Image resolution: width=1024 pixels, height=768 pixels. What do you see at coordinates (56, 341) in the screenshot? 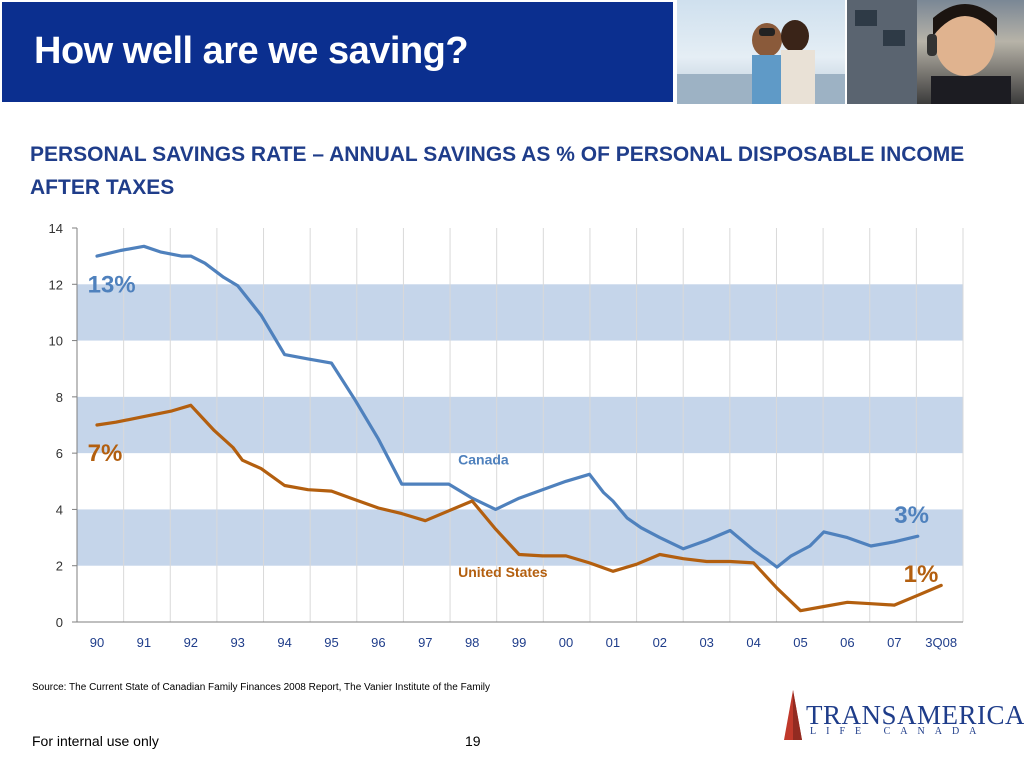
I see `y-tick-label-10: 10` at bounding box center [56, 341].